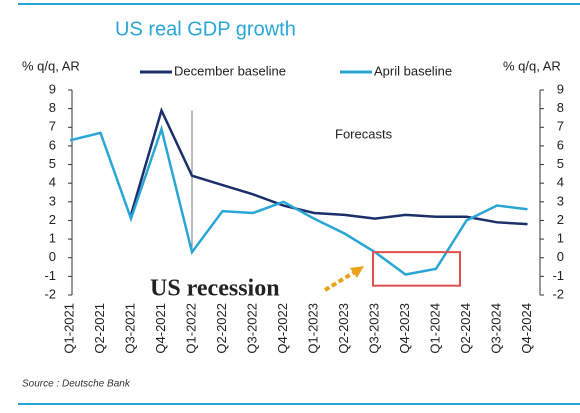 This screenshot has width=580, height=413. Describe the element at coordinates (129, 328) in the screenshot. I see `x-tick-label: Q3-2021` at that location.